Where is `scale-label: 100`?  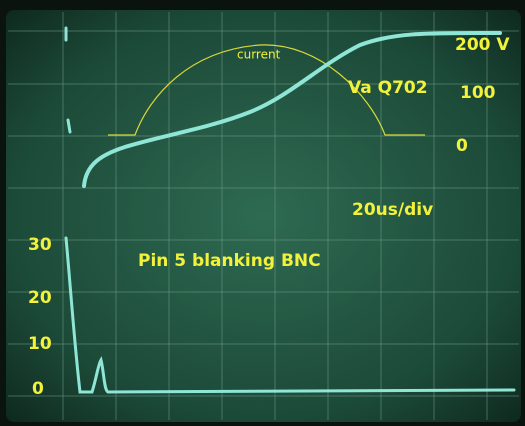
scale-label: 100 is located at coordinates (478, 93).